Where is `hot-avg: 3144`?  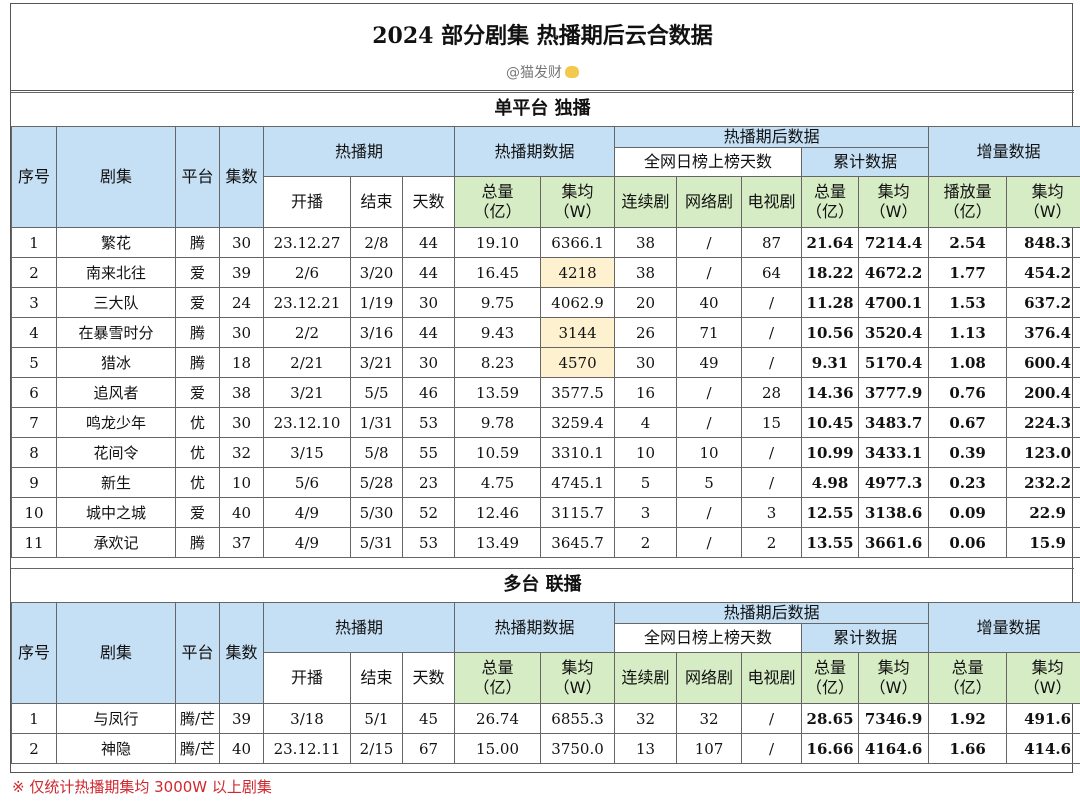 hot-avg: 3144 is located at coordinates (578, 332).